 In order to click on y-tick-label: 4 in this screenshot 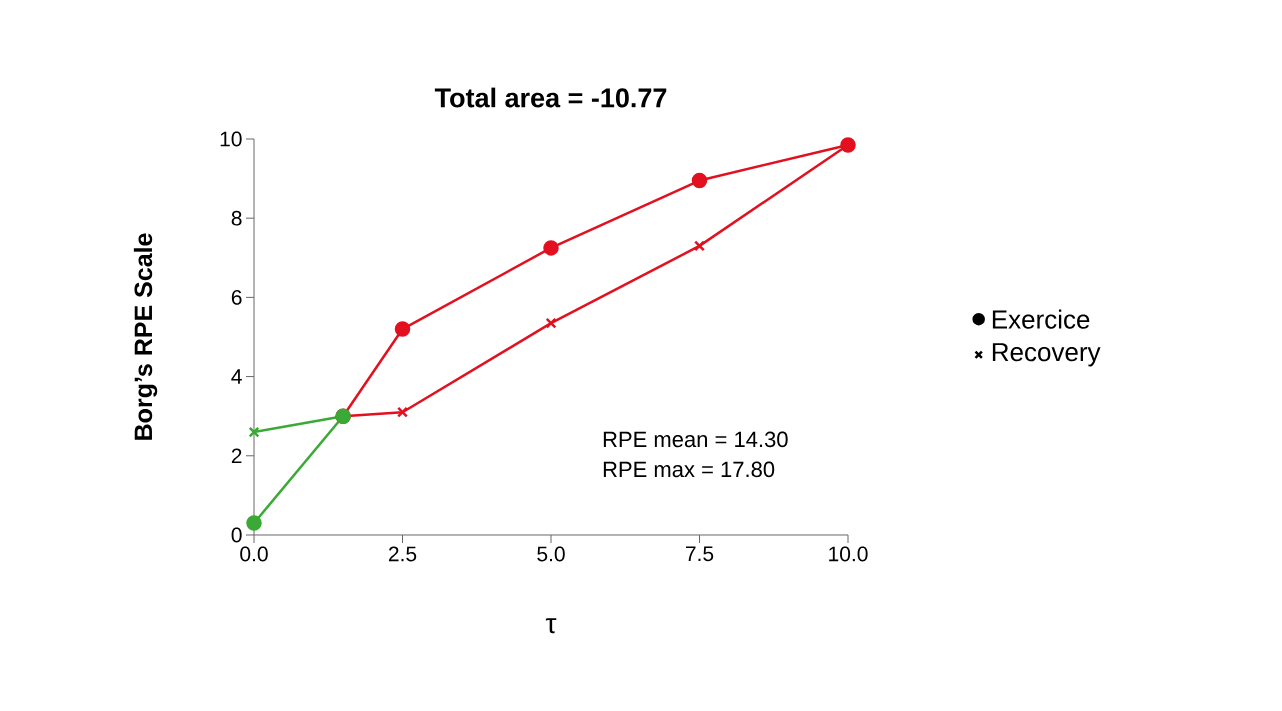, I will do `click(236, 376)`.